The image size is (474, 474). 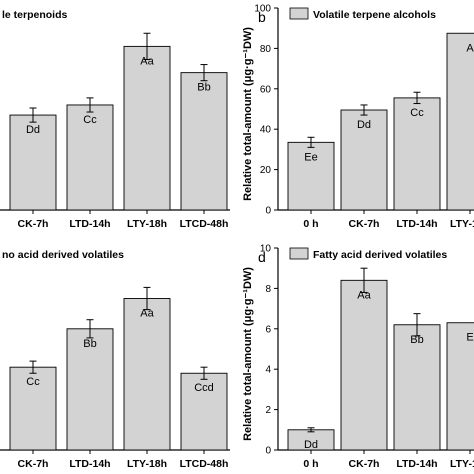 I want to click on legend-label: le terpenoids, so click(x=35, y=15).